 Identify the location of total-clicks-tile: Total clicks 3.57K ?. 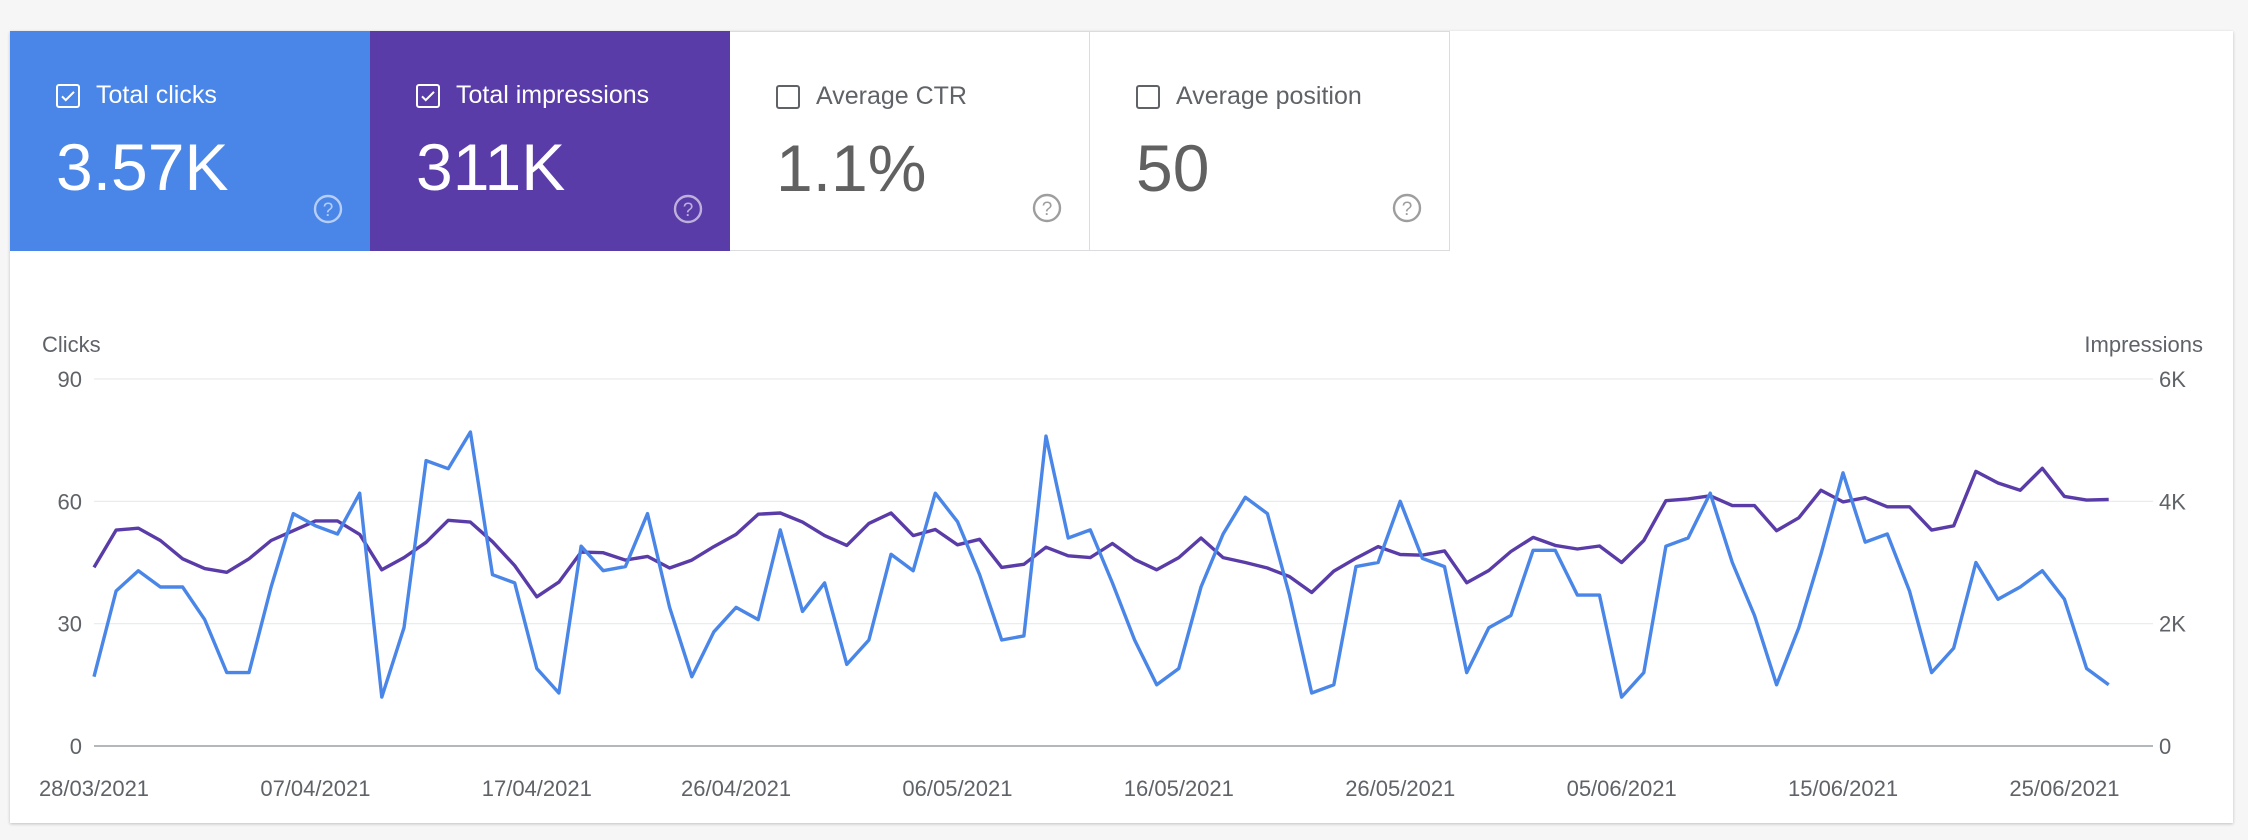
(190, 141).